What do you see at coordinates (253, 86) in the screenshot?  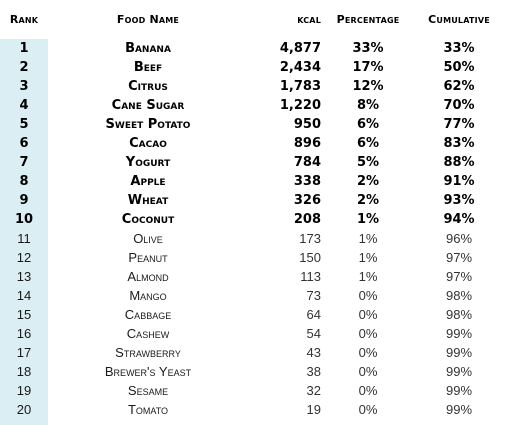 I see `table-row: 3 Citrus 1,783 12% 62%` at bounding box center [253, 86].